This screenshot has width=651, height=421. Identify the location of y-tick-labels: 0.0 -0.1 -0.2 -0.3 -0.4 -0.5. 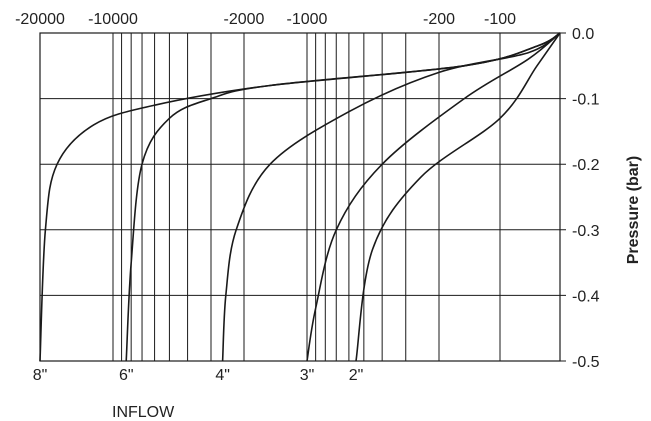
(586, 198).